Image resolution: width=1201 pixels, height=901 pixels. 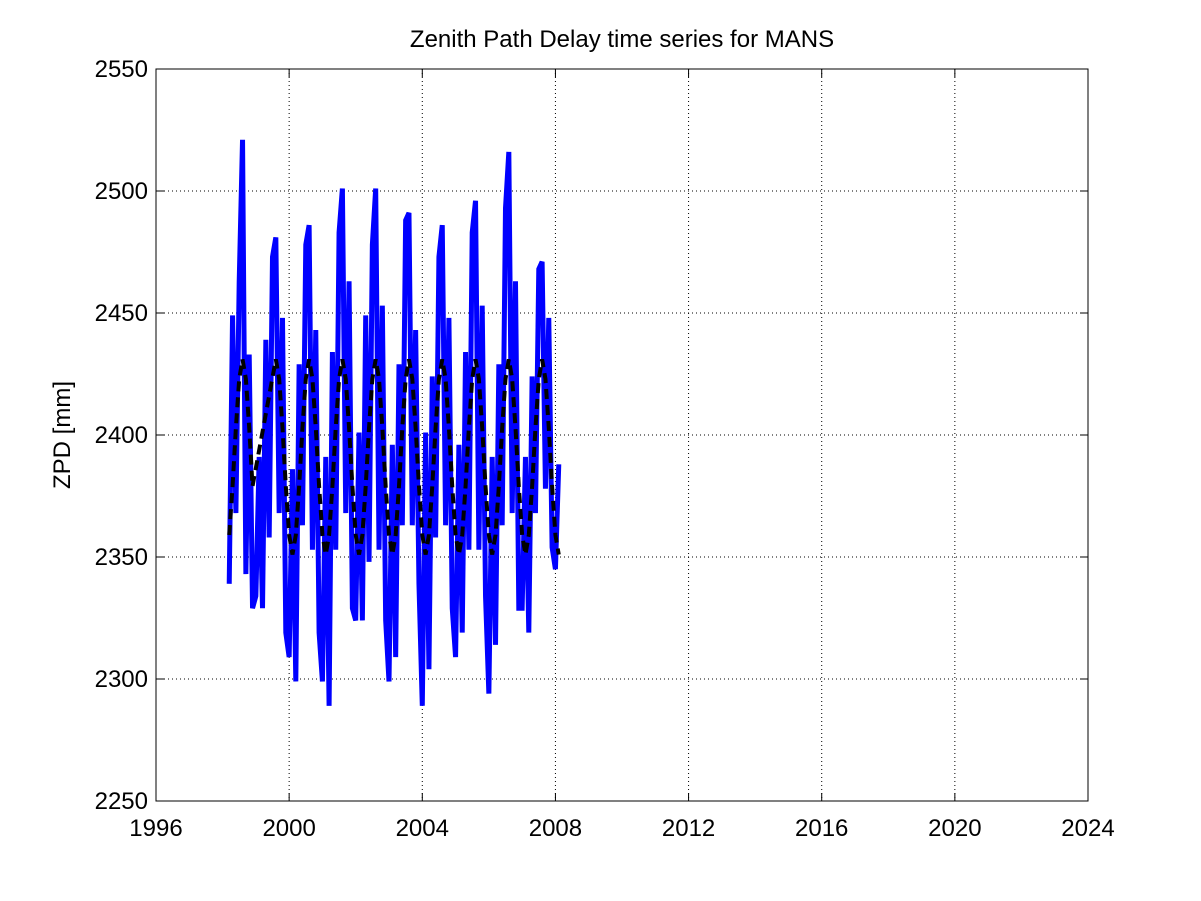 I want to click on y-tick-label: 2400, so click(x=121, y=435).